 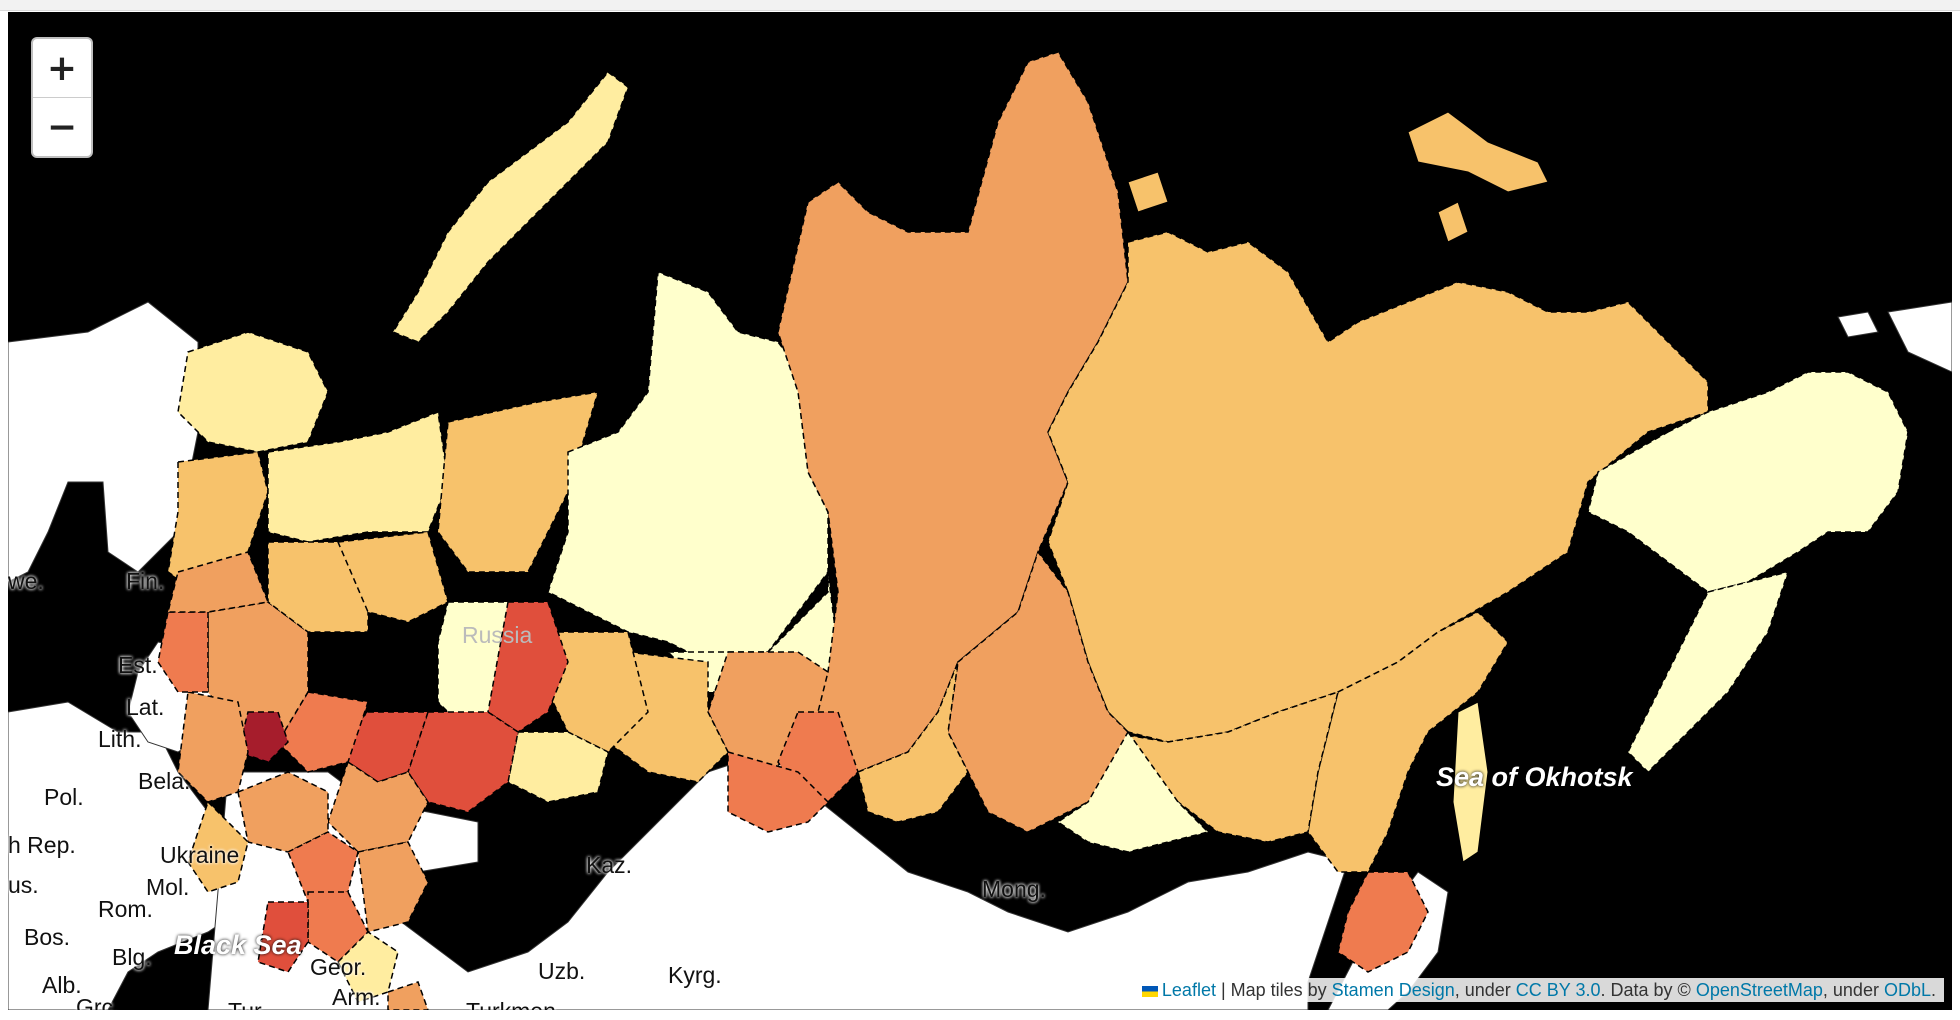 I want to click on label-austria: us., so click(x=23, y=885).